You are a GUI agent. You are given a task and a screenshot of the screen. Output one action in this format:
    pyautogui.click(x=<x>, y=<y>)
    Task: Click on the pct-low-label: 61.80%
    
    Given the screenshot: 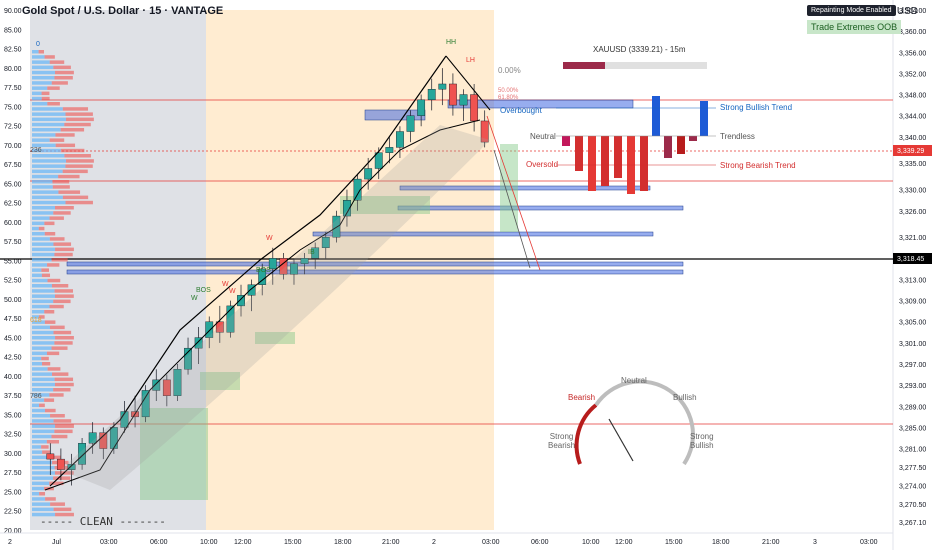 What is the action you would take?
    pyautogui.click(x=508, y=98)
    